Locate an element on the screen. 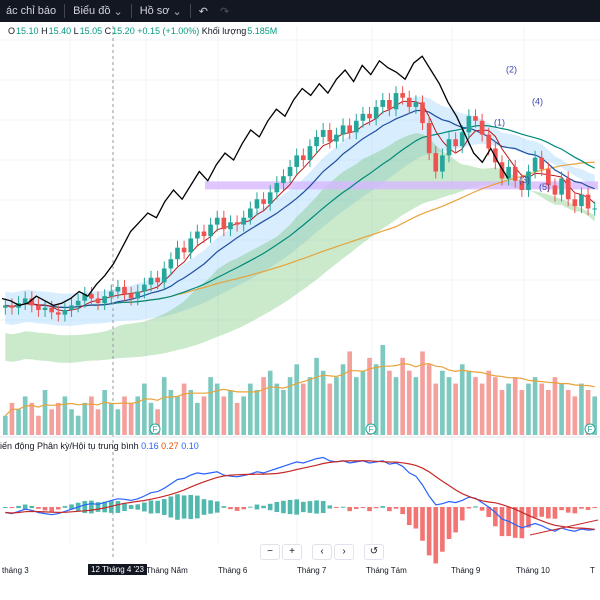 This screenshot has height=600, width=600. macd-value-3: 0.10 is located at coordinates (190, 446).